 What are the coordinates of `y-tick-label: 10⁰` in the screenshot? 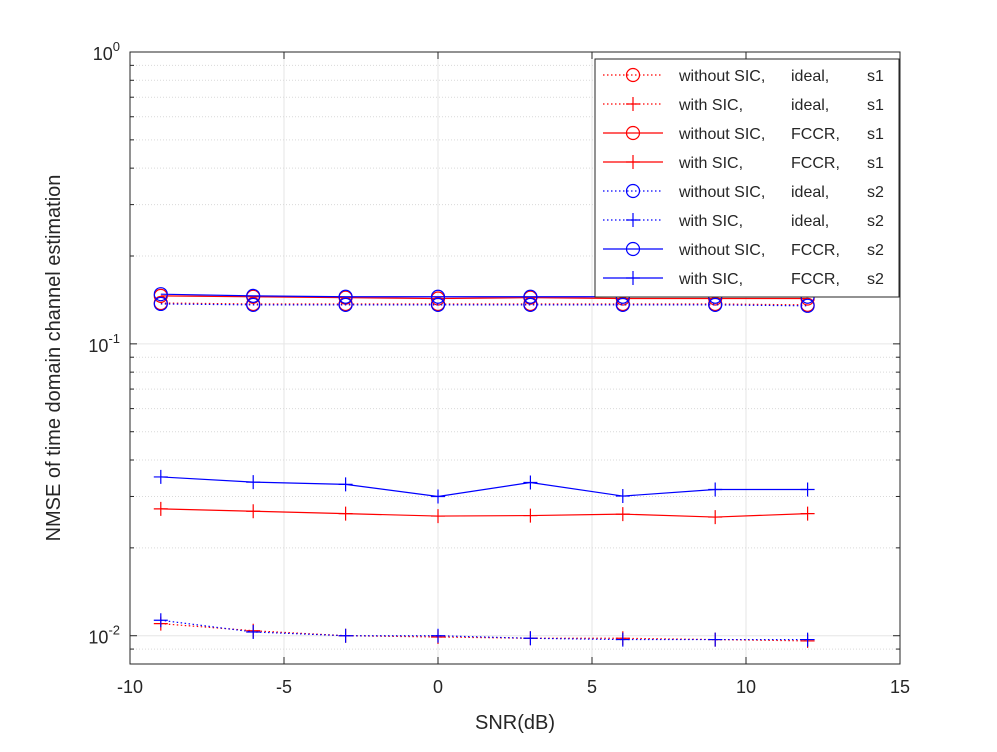 It's located at (106, 51).